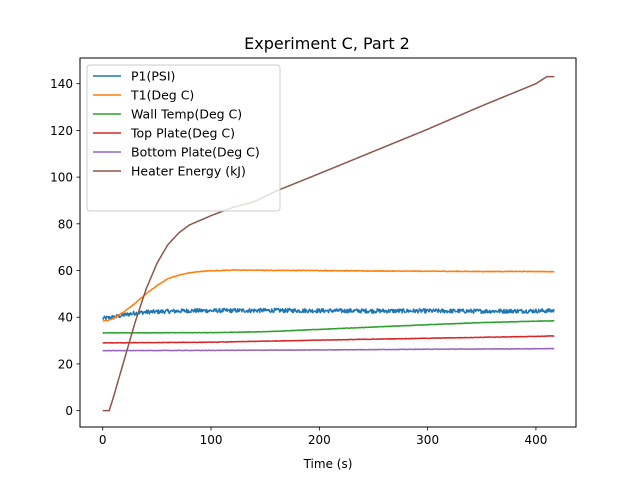 Image resolution: width=640 pixels, height=480 pixels. Describe the element at coordinates (195, 152) in the screenshot. I see `legend-label: Bottom Plate(Deg C)` at that location.